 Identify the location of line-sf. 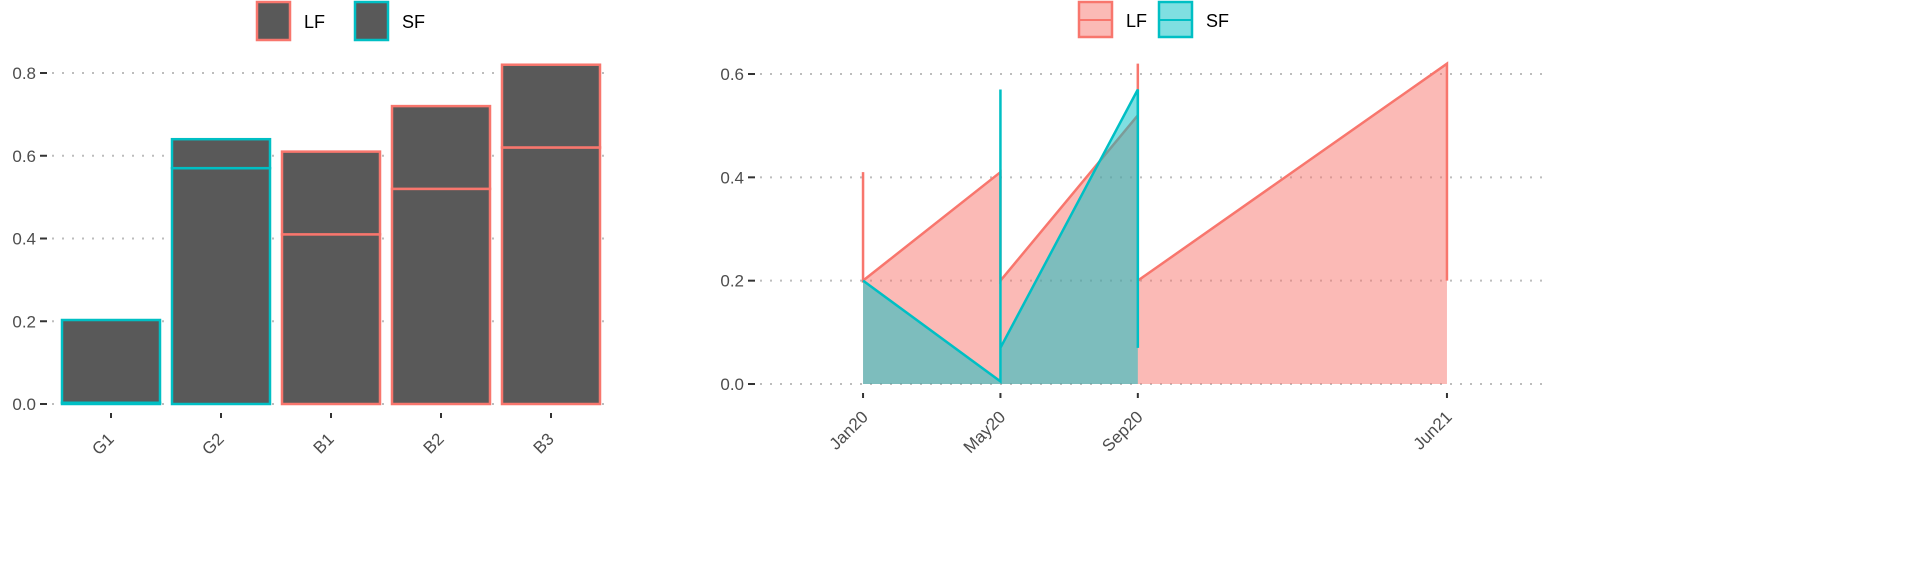
(1001, 236).